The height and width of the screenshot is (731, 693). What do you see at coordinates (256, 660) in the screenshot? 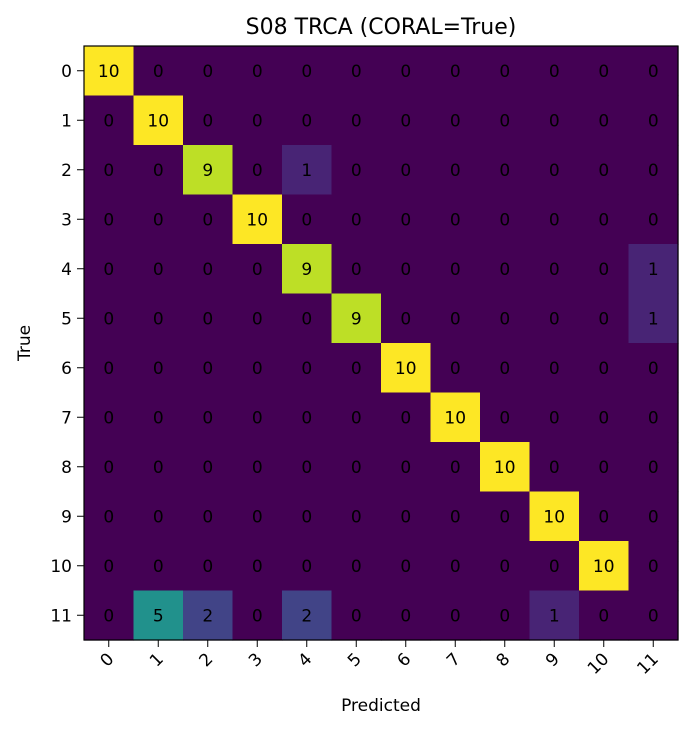
I see `x-tick-label: 3` at bounding box center [256, 660].